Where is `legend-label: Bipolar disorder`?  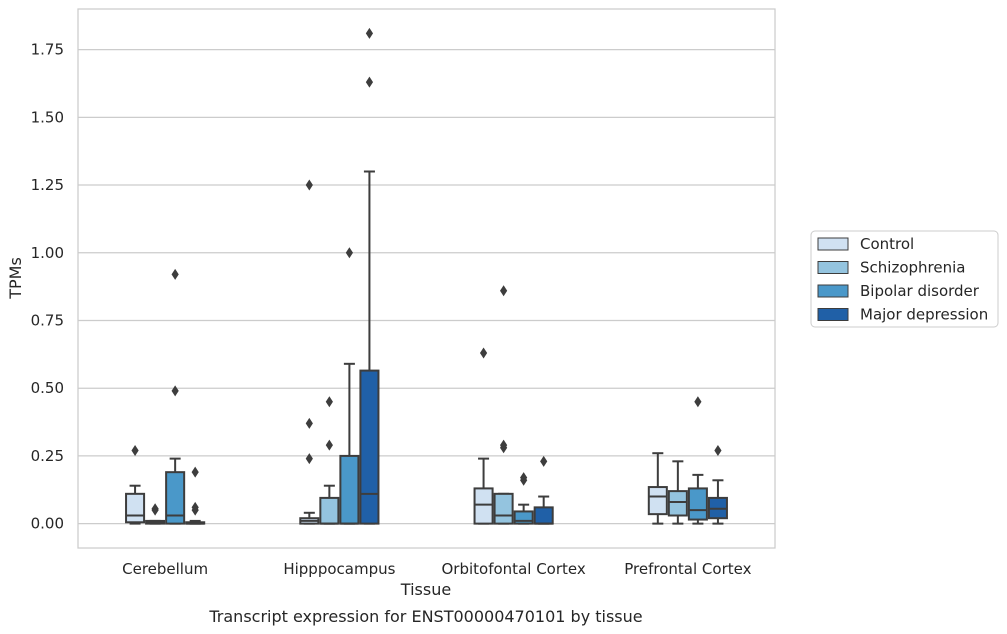 legend-label: Bipolar disorder is located at coordinates (920, 291).